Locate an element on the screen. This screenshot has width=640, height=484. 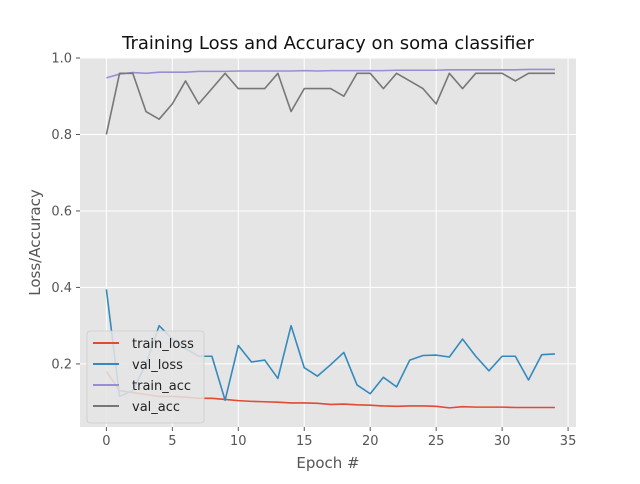
y-axis-label: Loss/Accuracy is located at coordinates (35, 242).